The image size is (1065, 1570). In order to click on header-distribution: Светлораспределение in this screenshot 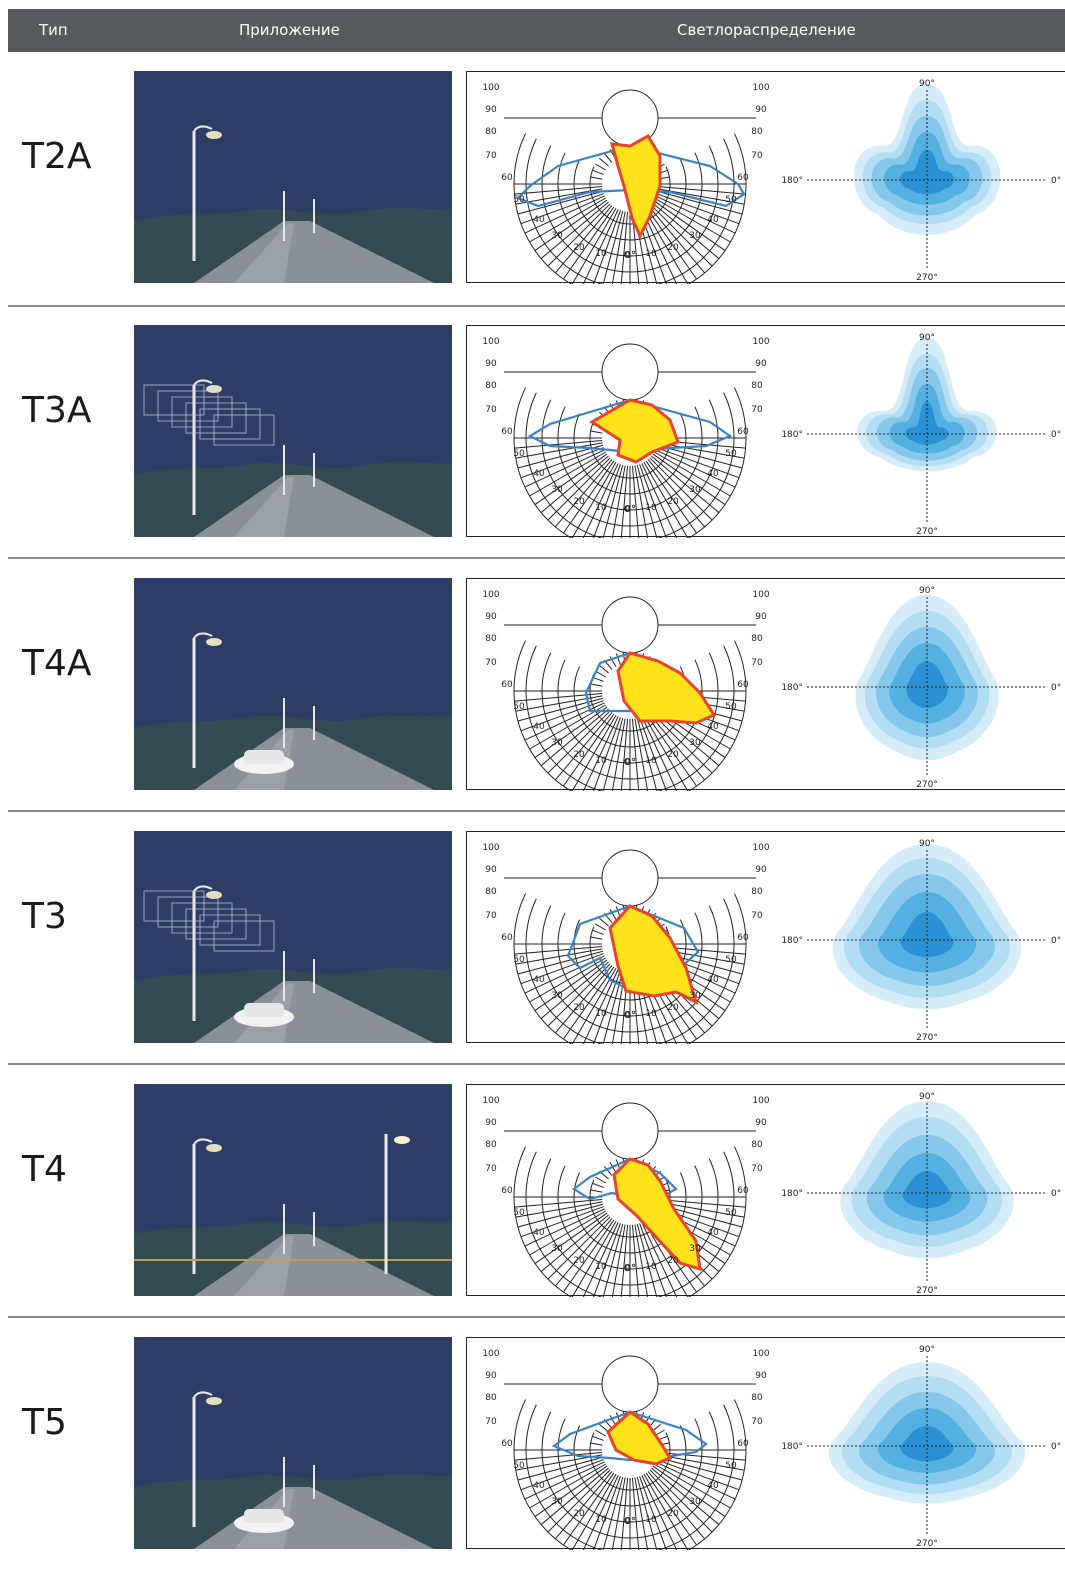, I will do `click(766, 30)`.